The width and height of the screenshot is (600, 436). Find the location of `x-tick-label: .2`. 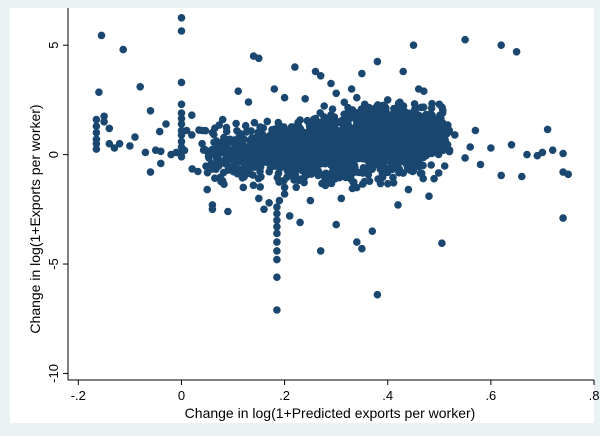

x-tick-label: .2 is located at coordinates (284, 395).